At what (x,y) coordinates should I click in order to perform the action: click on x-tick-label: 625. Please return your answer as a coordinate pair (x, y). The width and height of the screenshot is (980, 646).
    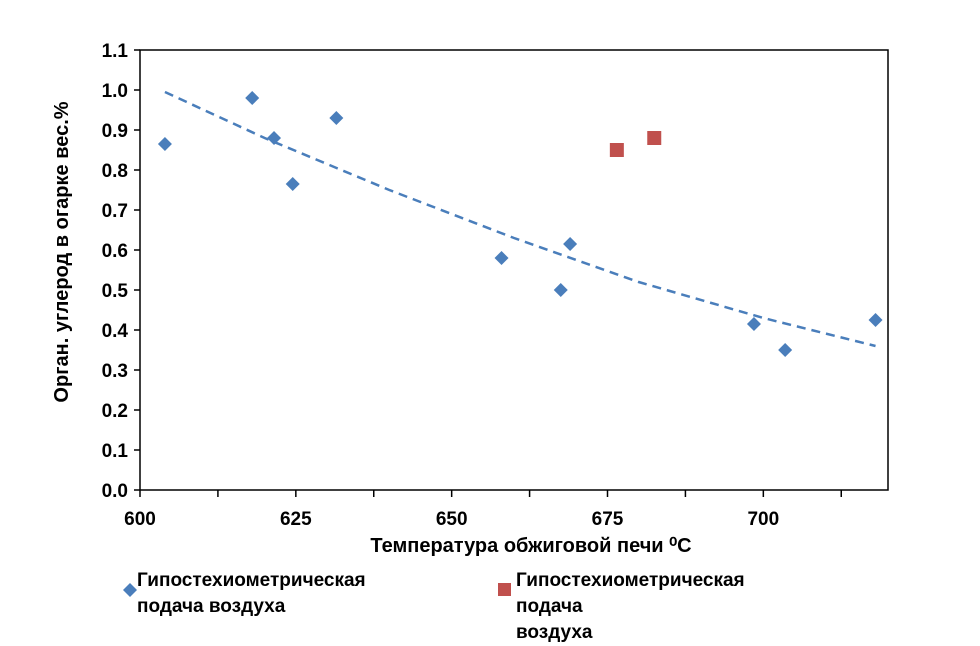
    Looking at the image, I should click on (296, 519).